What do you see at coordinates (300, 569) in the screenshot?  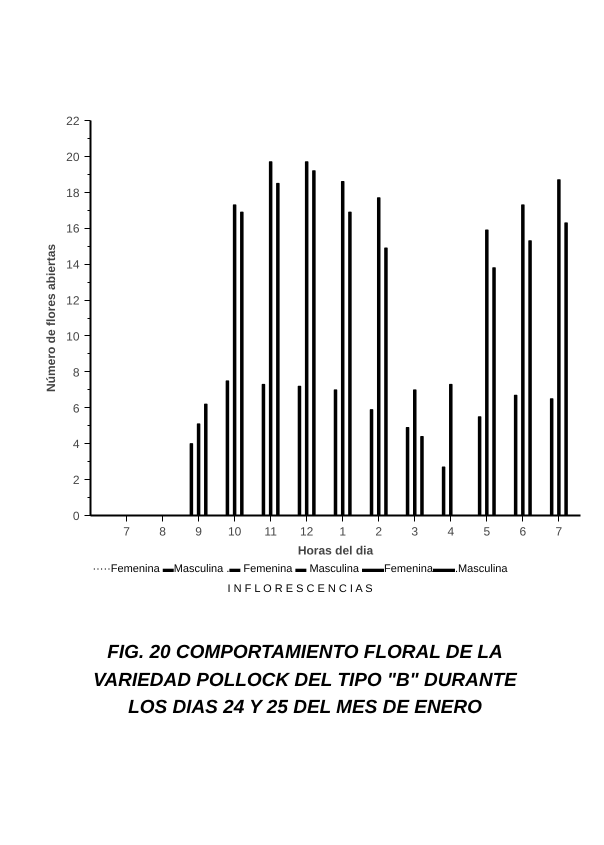 I see `text: ·····Femenina ▬Masculina .▬ Femenina ▬ Masculina ▬▬Femenina▬▬.Masculina` at bounding box center [300, 569].